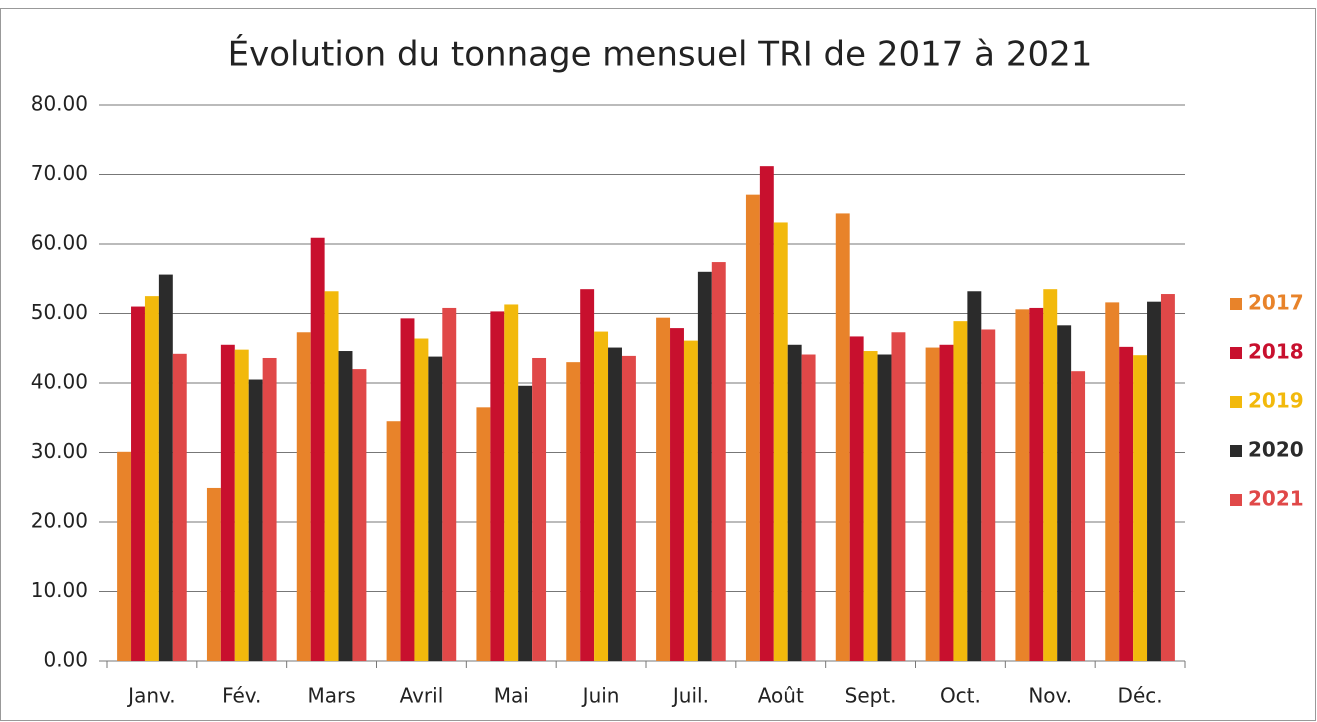  What do you see at coordinates (59, 312) in the screenshot?
I see `y-tick-label: 50.00` at bounding box center [59, 312].